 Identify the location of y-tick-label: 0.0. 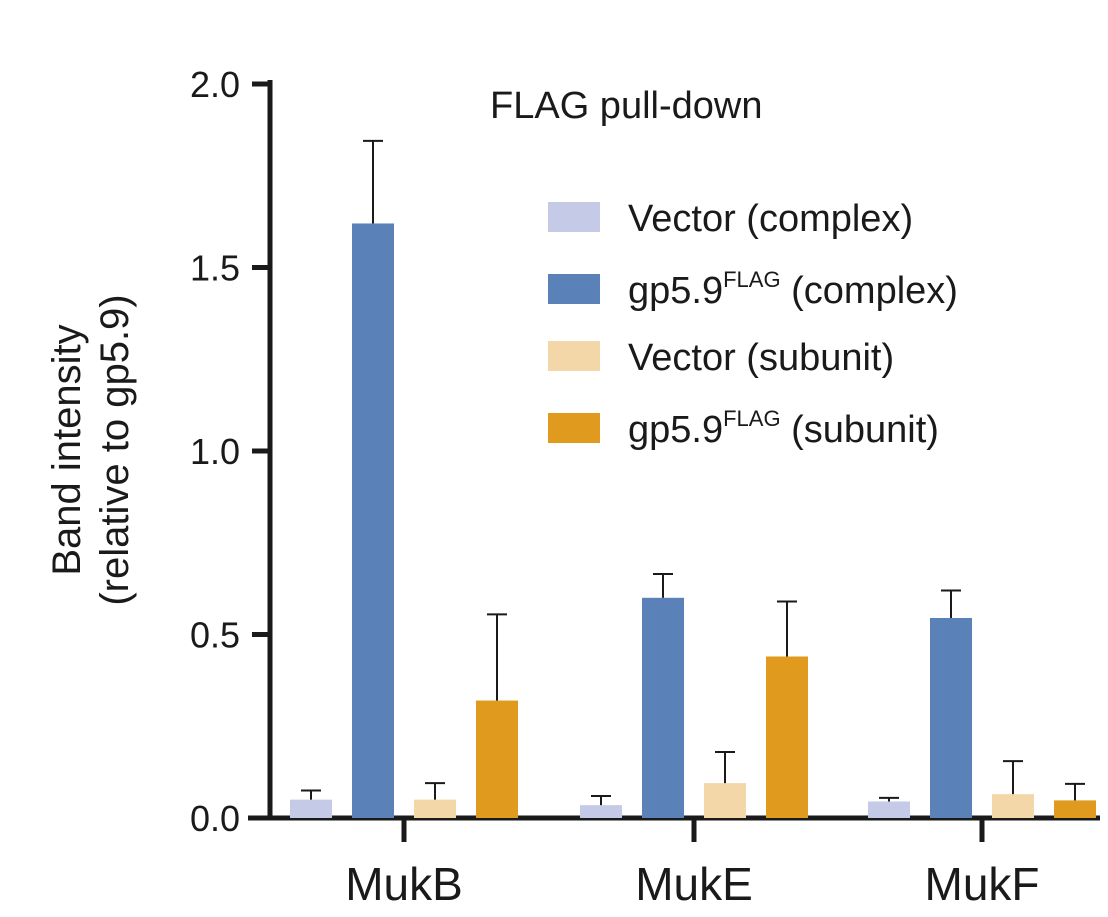
(215, 818).